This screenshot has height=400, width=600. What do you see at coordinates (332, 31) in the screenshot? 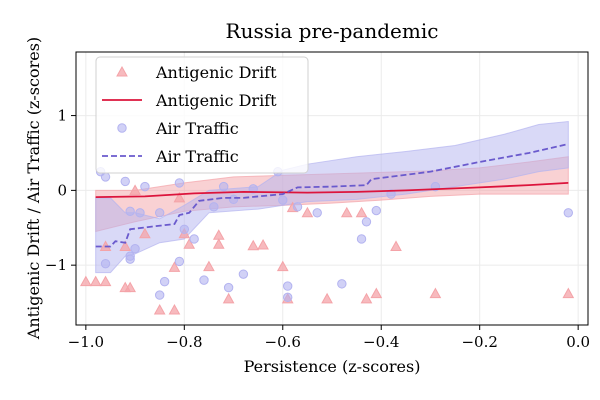
I see `chart-title: Russia pre-pandemic` at bounding box center [332, 31].